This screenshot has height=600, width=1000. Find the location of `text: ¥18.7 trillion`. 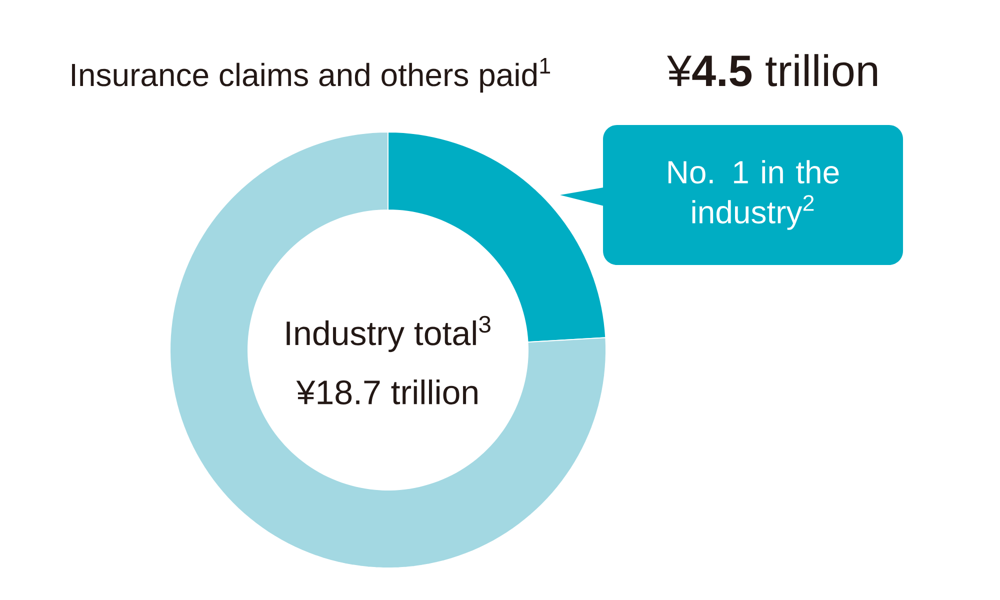

text: ¥18.7 trillion is located at coordinates (387, 392).